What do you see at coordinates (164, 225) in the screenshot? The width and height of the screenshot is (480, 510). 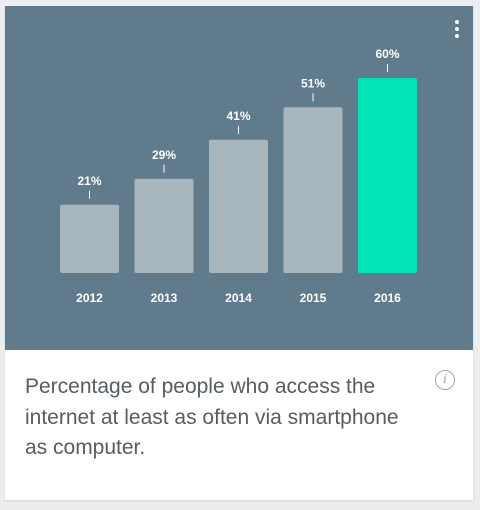 I see `bar-2013` at bounding box center [164, 225].